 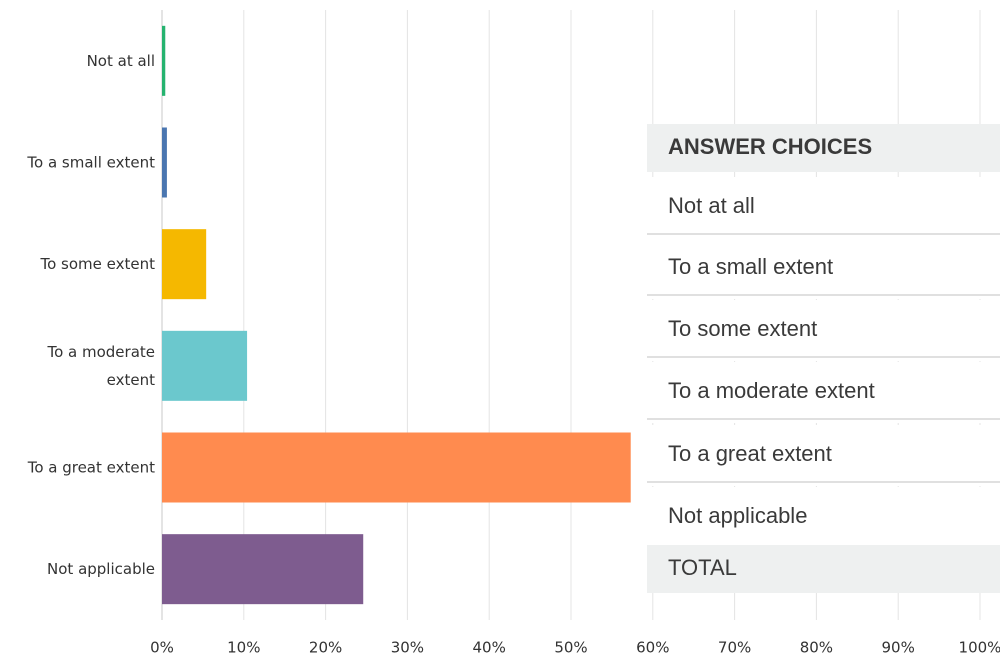 I want to click on x-tick-label: 50%, so click(x=570, y=647).